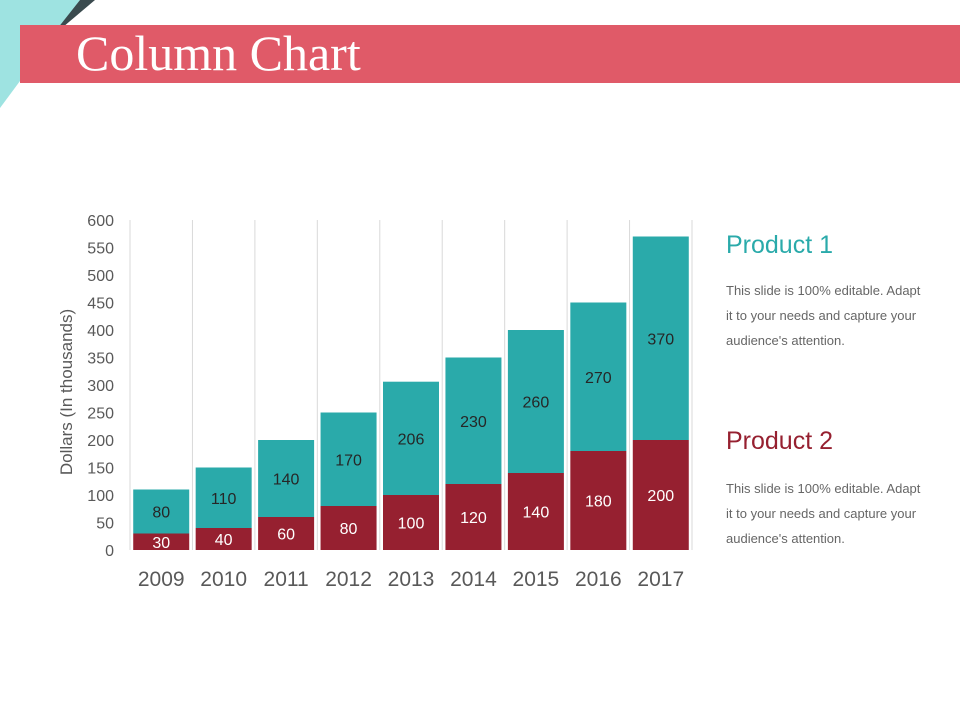 The image size is (960, 720). I want to click on x-tick-label: 2012, so click(348, 579).